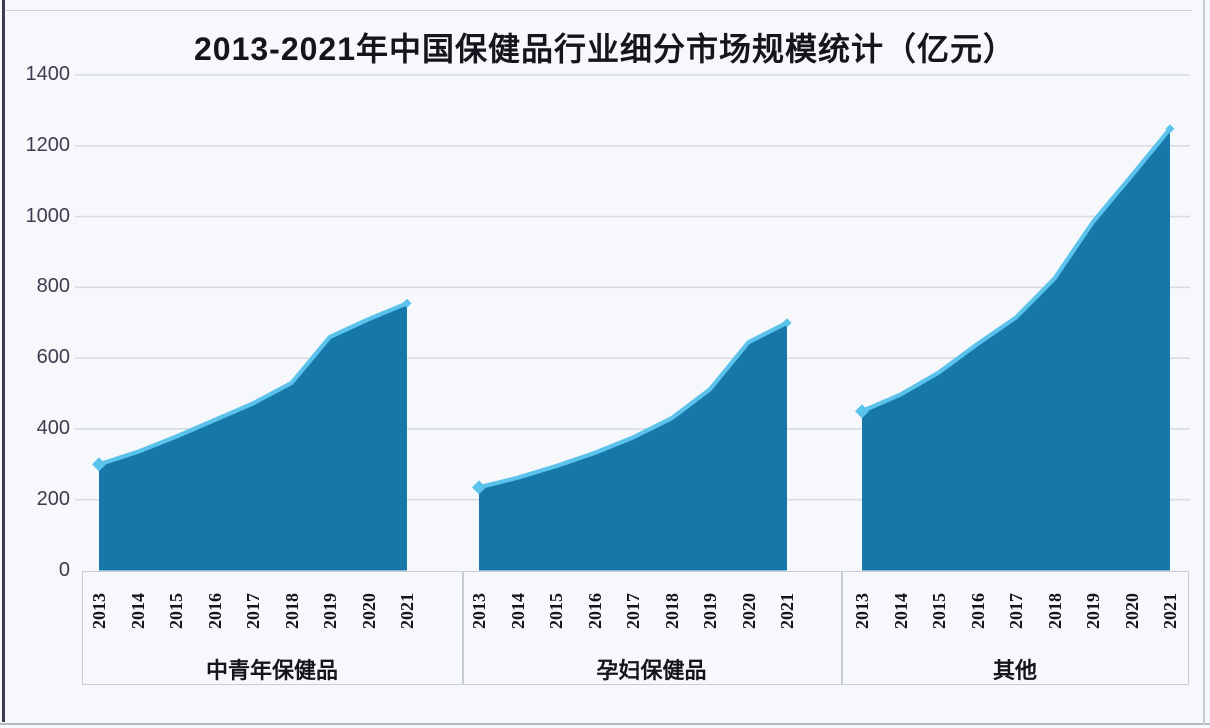 The width and height of the screenshot is (1210, 728). I want to click on y-tick-label-1000: 1000, so click(48, 215).